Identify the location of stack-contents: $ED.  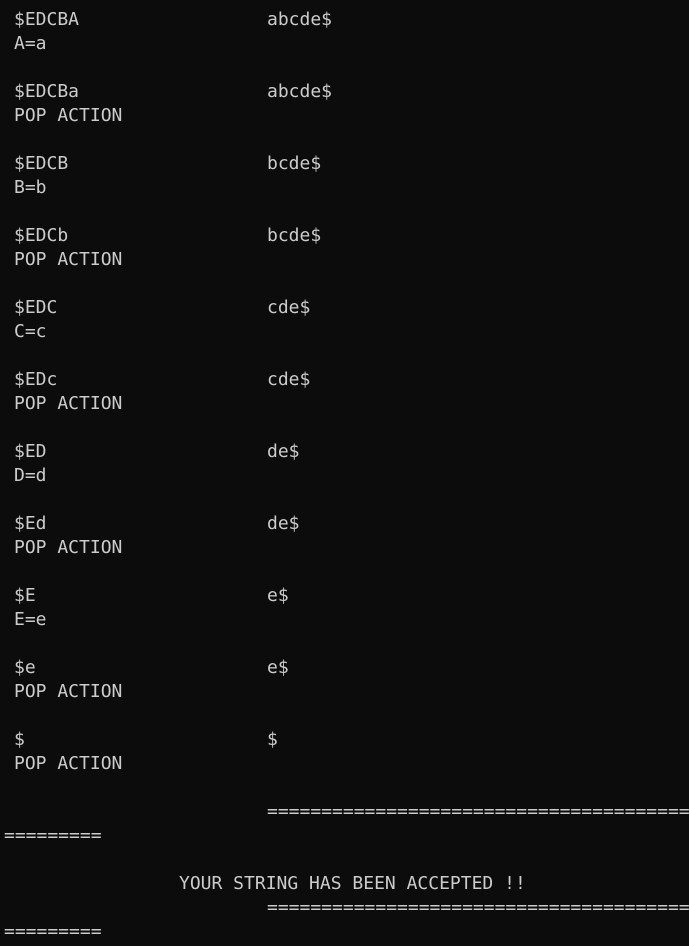
(30, 451).